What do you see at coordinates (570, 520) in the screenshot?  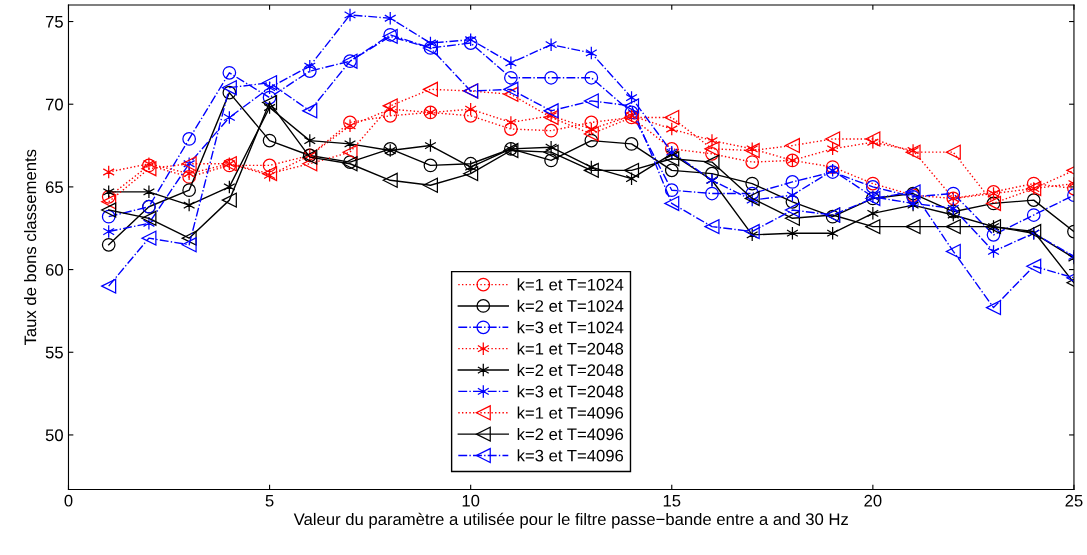 I see `x-axis-title: Valeur du paramètre a utilisée pour le filtre passe−bande entre a and 30 Hz` at bounding box center [570, 520].